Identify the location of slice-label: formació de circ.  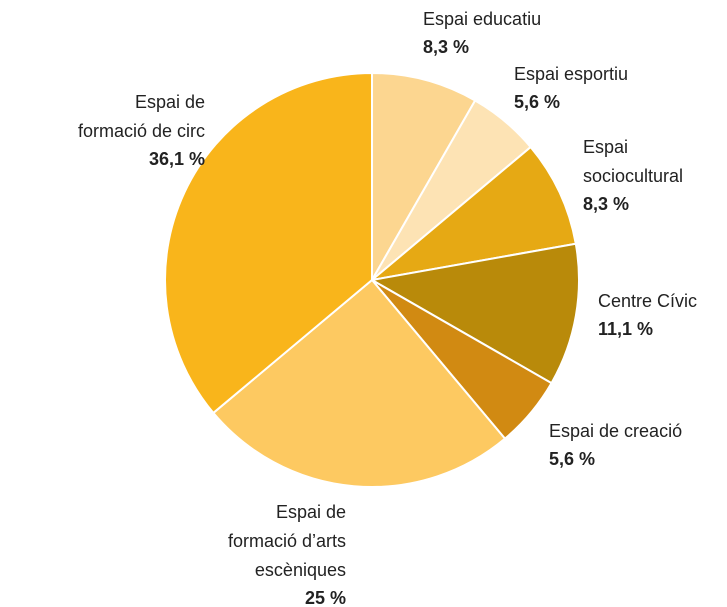
(141, 131).